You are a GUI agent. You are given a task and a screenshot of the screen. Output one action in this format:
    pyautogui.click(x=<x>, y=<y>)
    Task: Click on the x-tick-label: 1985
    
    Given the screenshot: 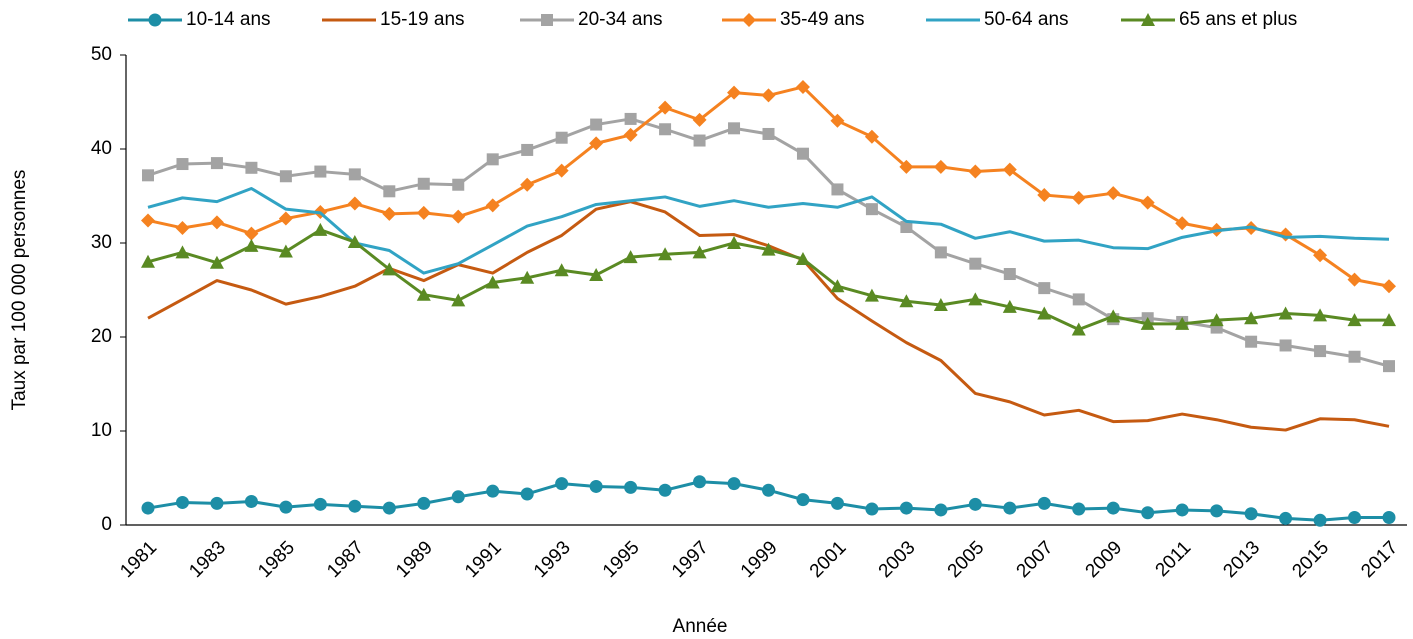 What is the action you would take?
    pyautogui.click(x=276, y=559)
    